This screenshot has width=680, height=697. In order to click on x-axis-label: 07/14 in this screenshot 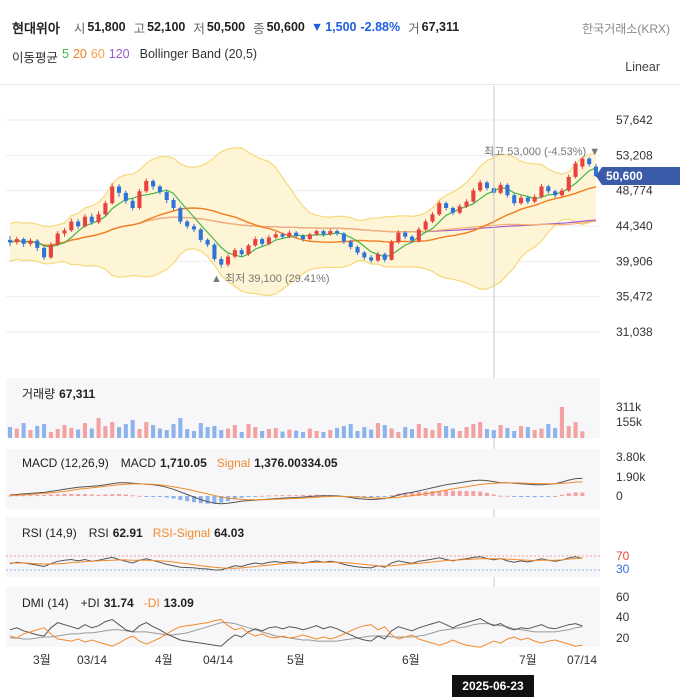, I will do `click(582, 660)`.